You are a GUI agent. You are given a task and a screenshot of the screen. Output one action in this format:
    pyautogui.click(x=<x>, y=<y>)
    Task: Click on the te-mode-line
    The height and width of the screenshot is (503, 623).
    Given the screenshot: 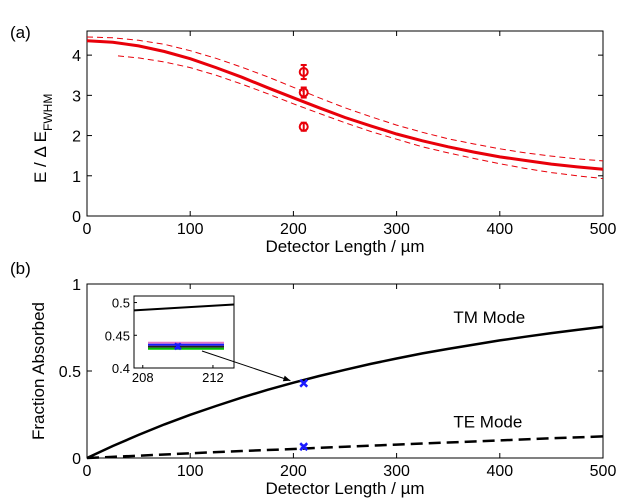 What is the action you would take?
    pyautogui.click(x=345, y=447)
    